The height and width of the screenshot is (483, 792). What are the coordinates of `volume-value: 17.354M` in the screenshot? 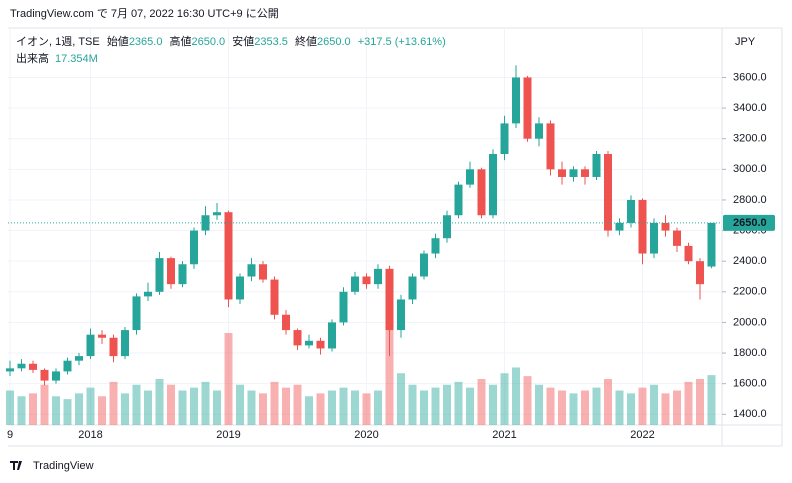 It's located at (76, 59).